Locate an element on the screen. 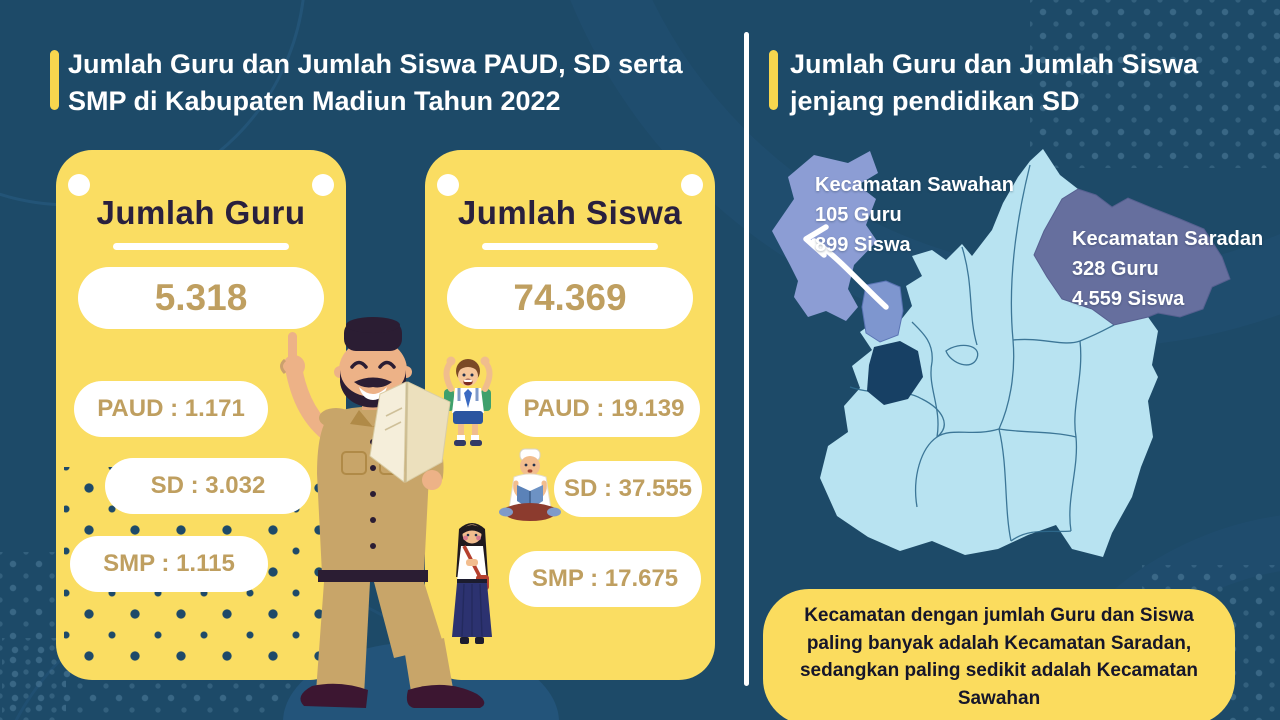  guru-sd-pill: SD : 3.032 is located at coordinates (208, 486).